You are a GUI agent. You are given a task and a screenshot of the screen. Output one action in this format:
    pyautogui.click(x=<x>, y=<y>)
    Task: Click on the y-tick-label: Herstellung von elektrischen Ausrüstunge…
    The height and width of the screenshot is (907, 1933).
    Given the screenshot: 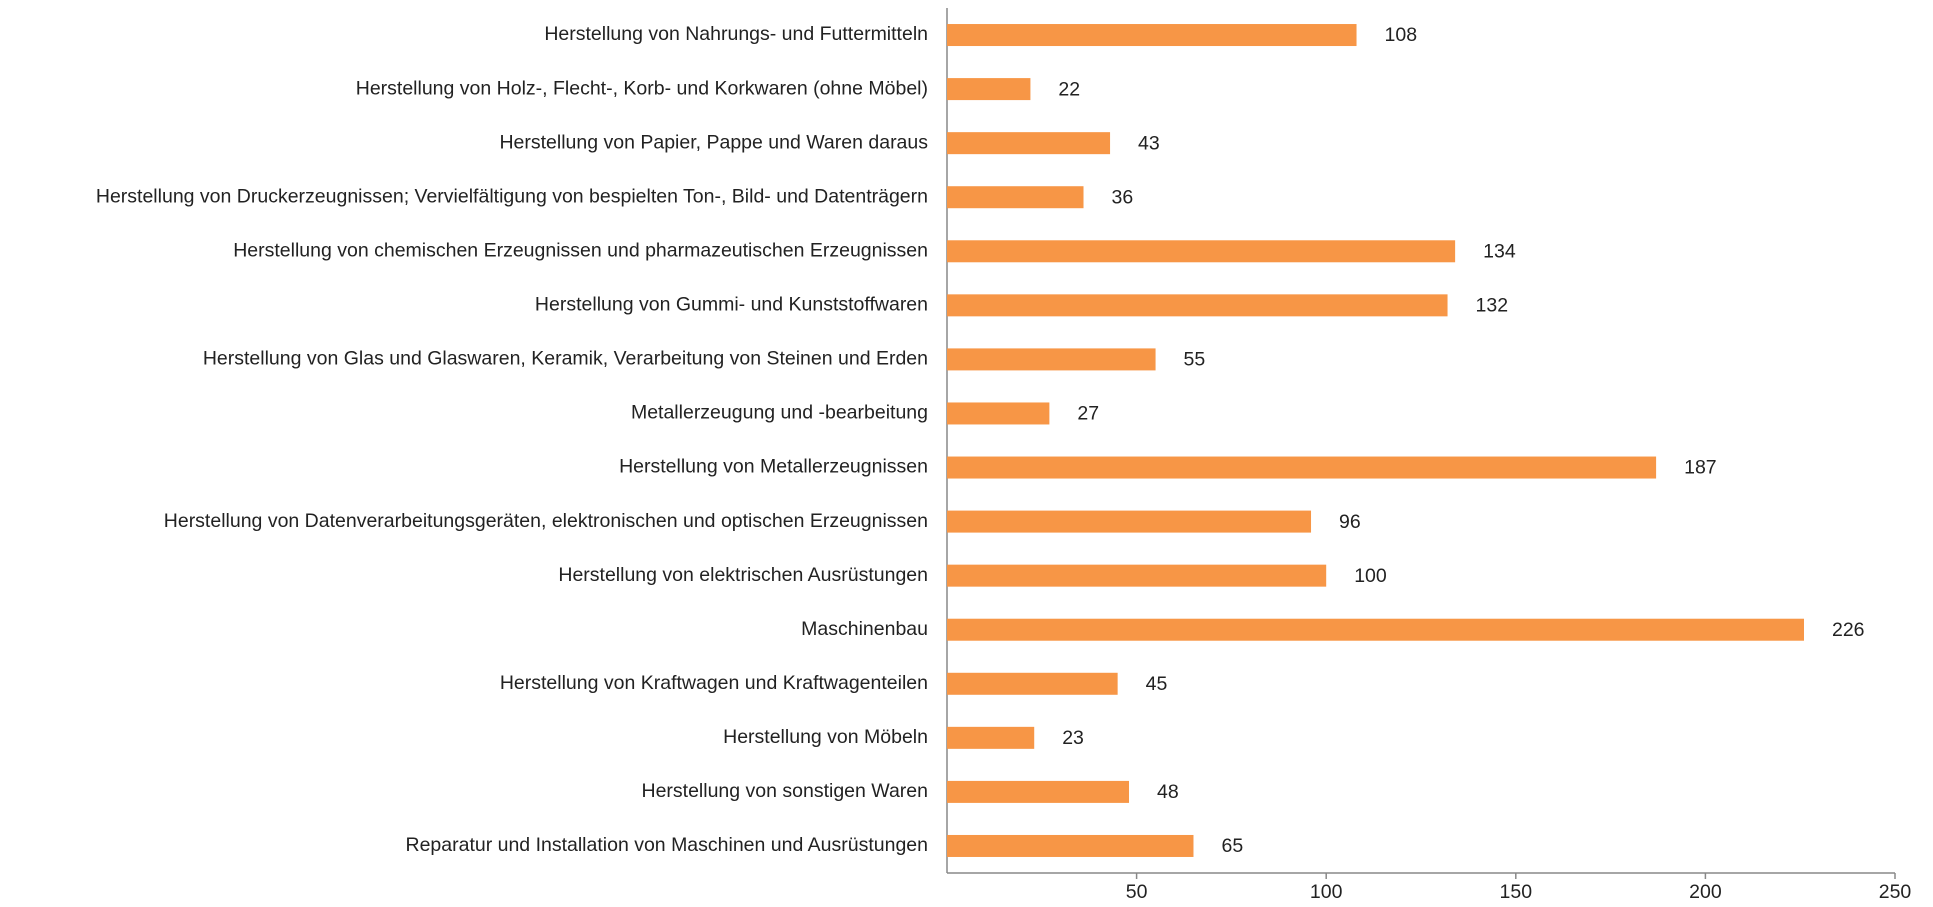 What is the action you would take?
    pyautogui.click(x=743, y=575)
    